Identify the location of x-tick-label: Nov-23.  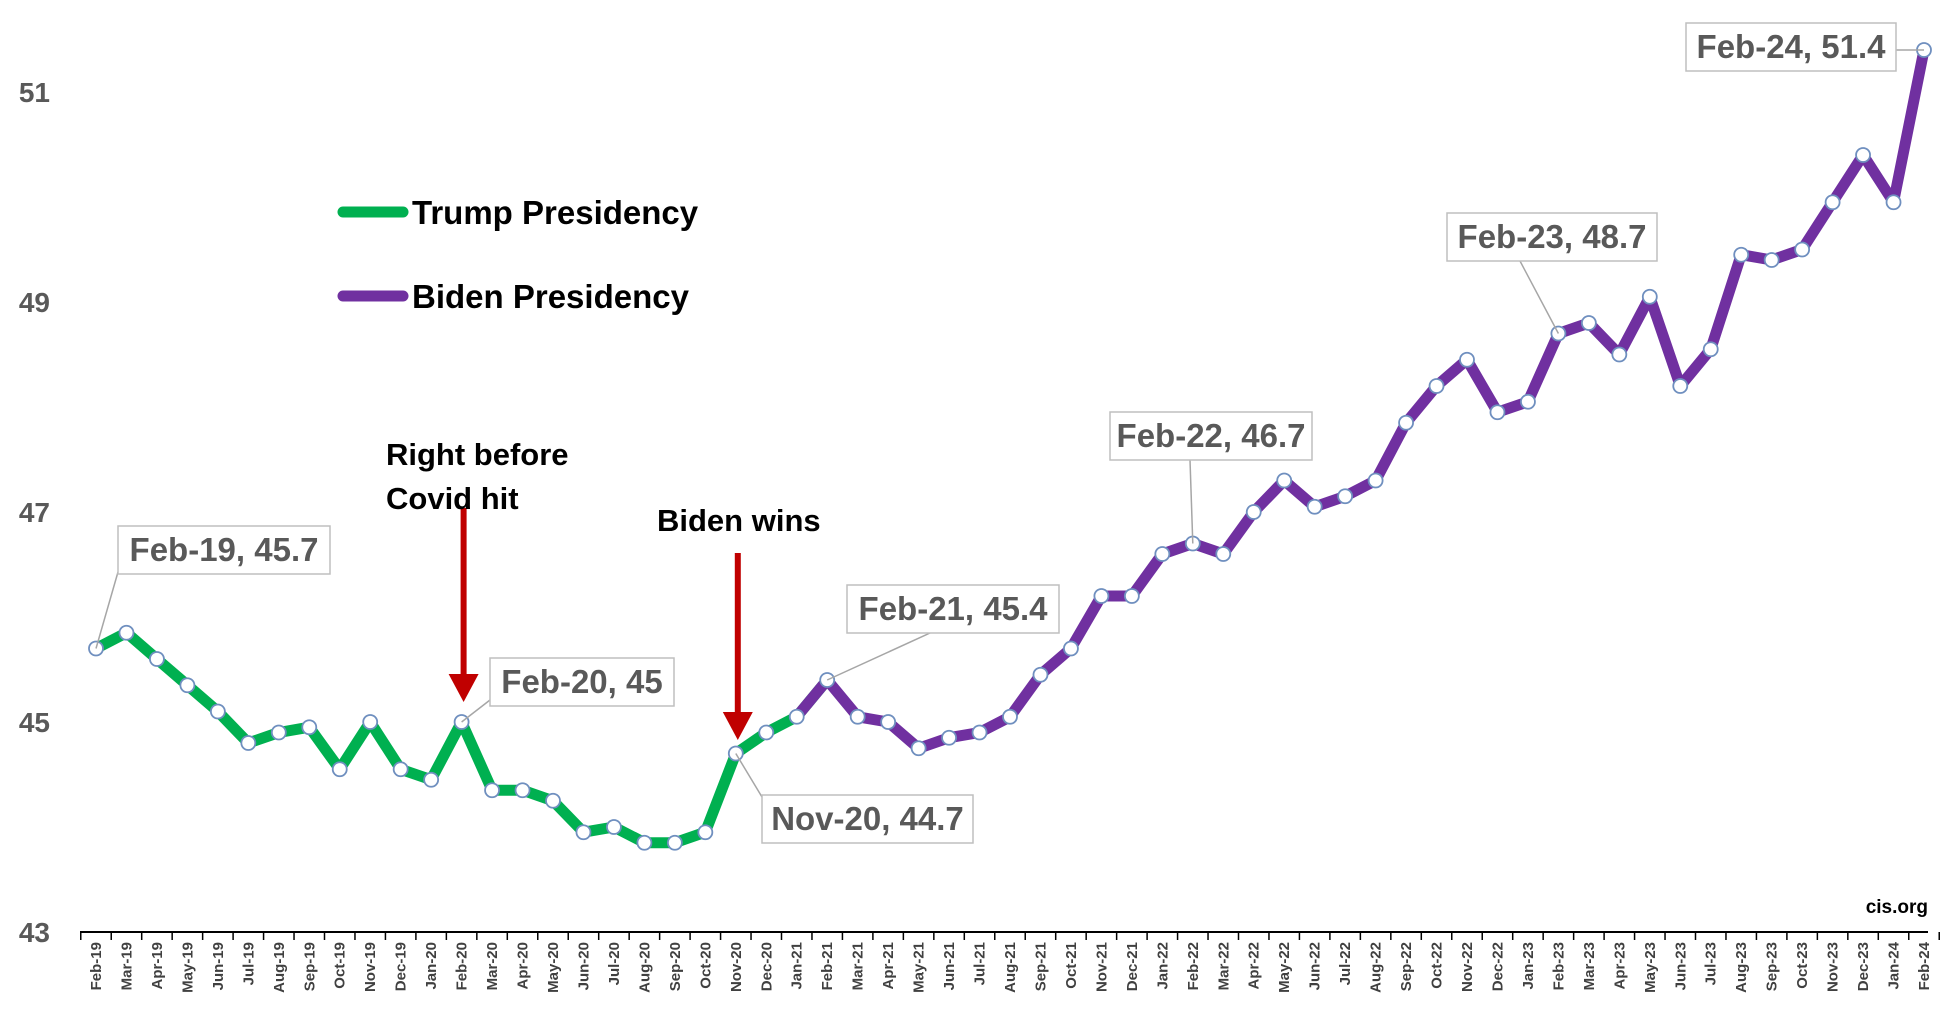
(1833, 967).